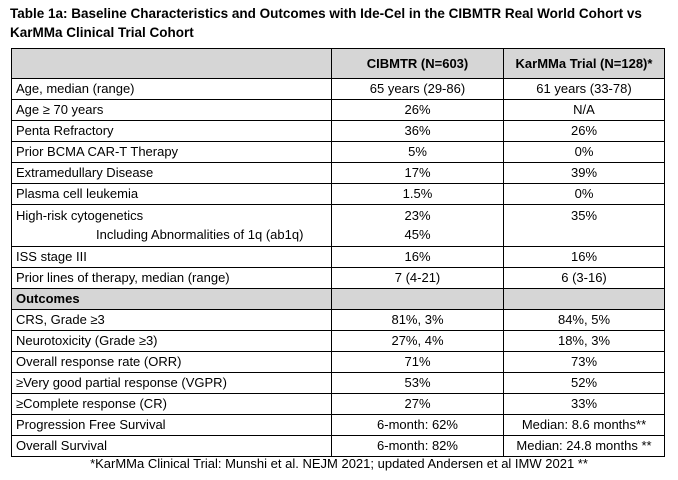  What do you see at coordinates (171, 446) in the screenshot?
I see `row-label: Overall Survival` at bounding box center [171, 446].